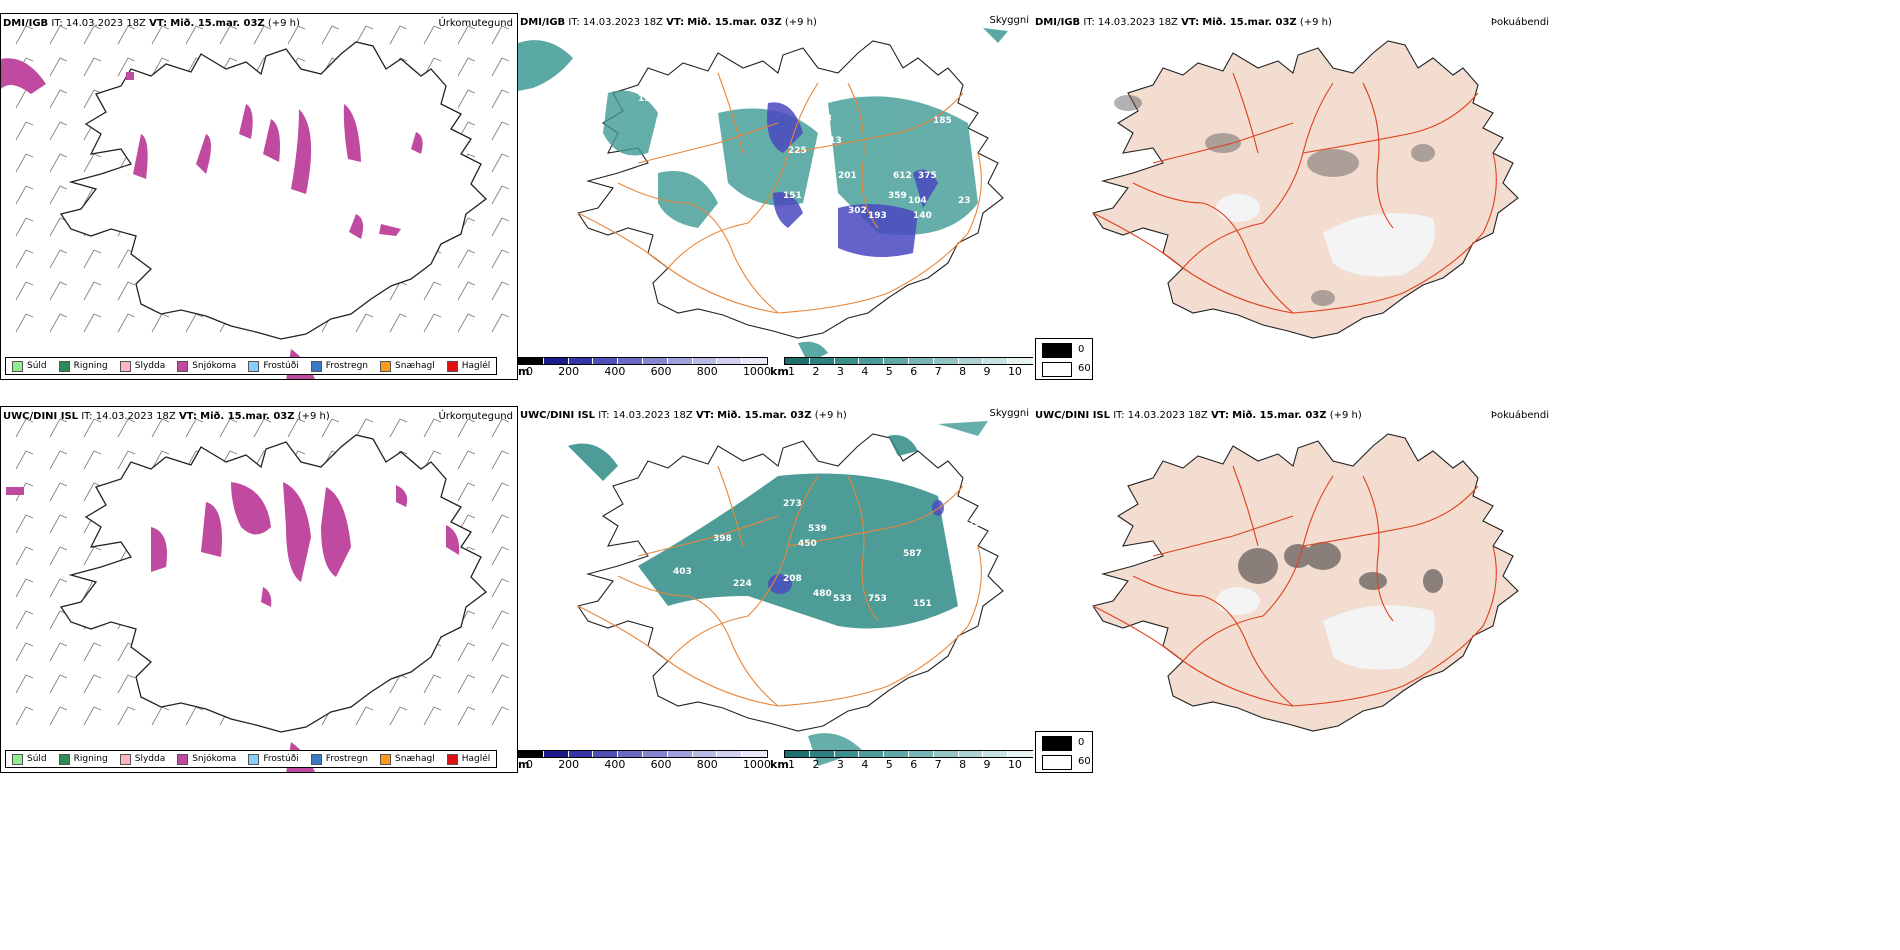 This screenshot has width=1900, height=950. What do you see at coordinates (615, 764) in the screenshot?
I see `colorbar-tick: 400` at bounding box center [615, 764].